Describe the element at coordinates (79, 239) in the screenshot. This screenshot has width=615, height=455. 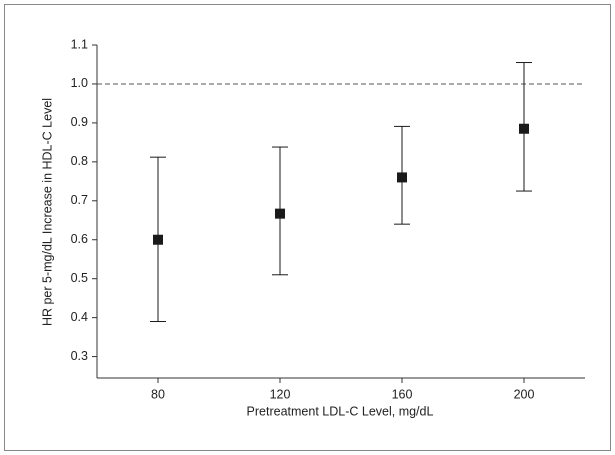
I see `y-tick-label: 0.6` at that location.